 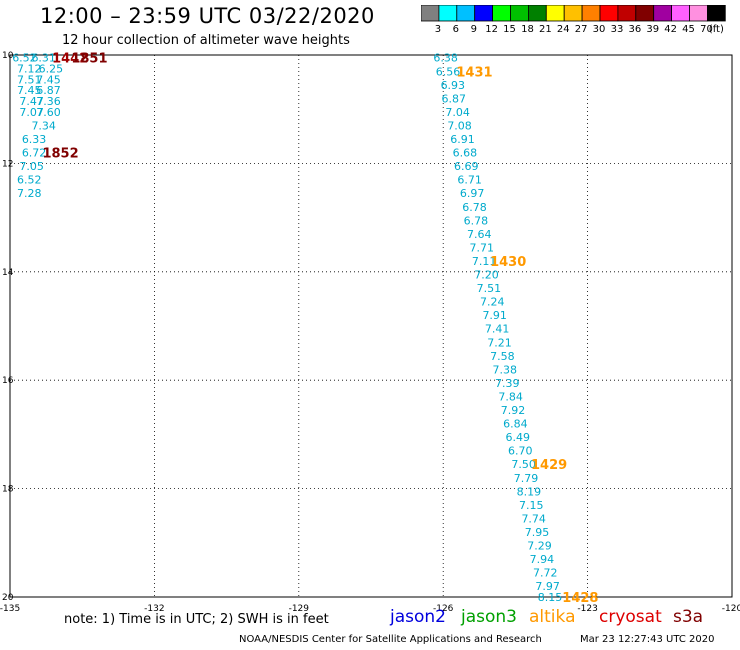 I want to click on legend-altika: altika, so click(x=552, y=617).